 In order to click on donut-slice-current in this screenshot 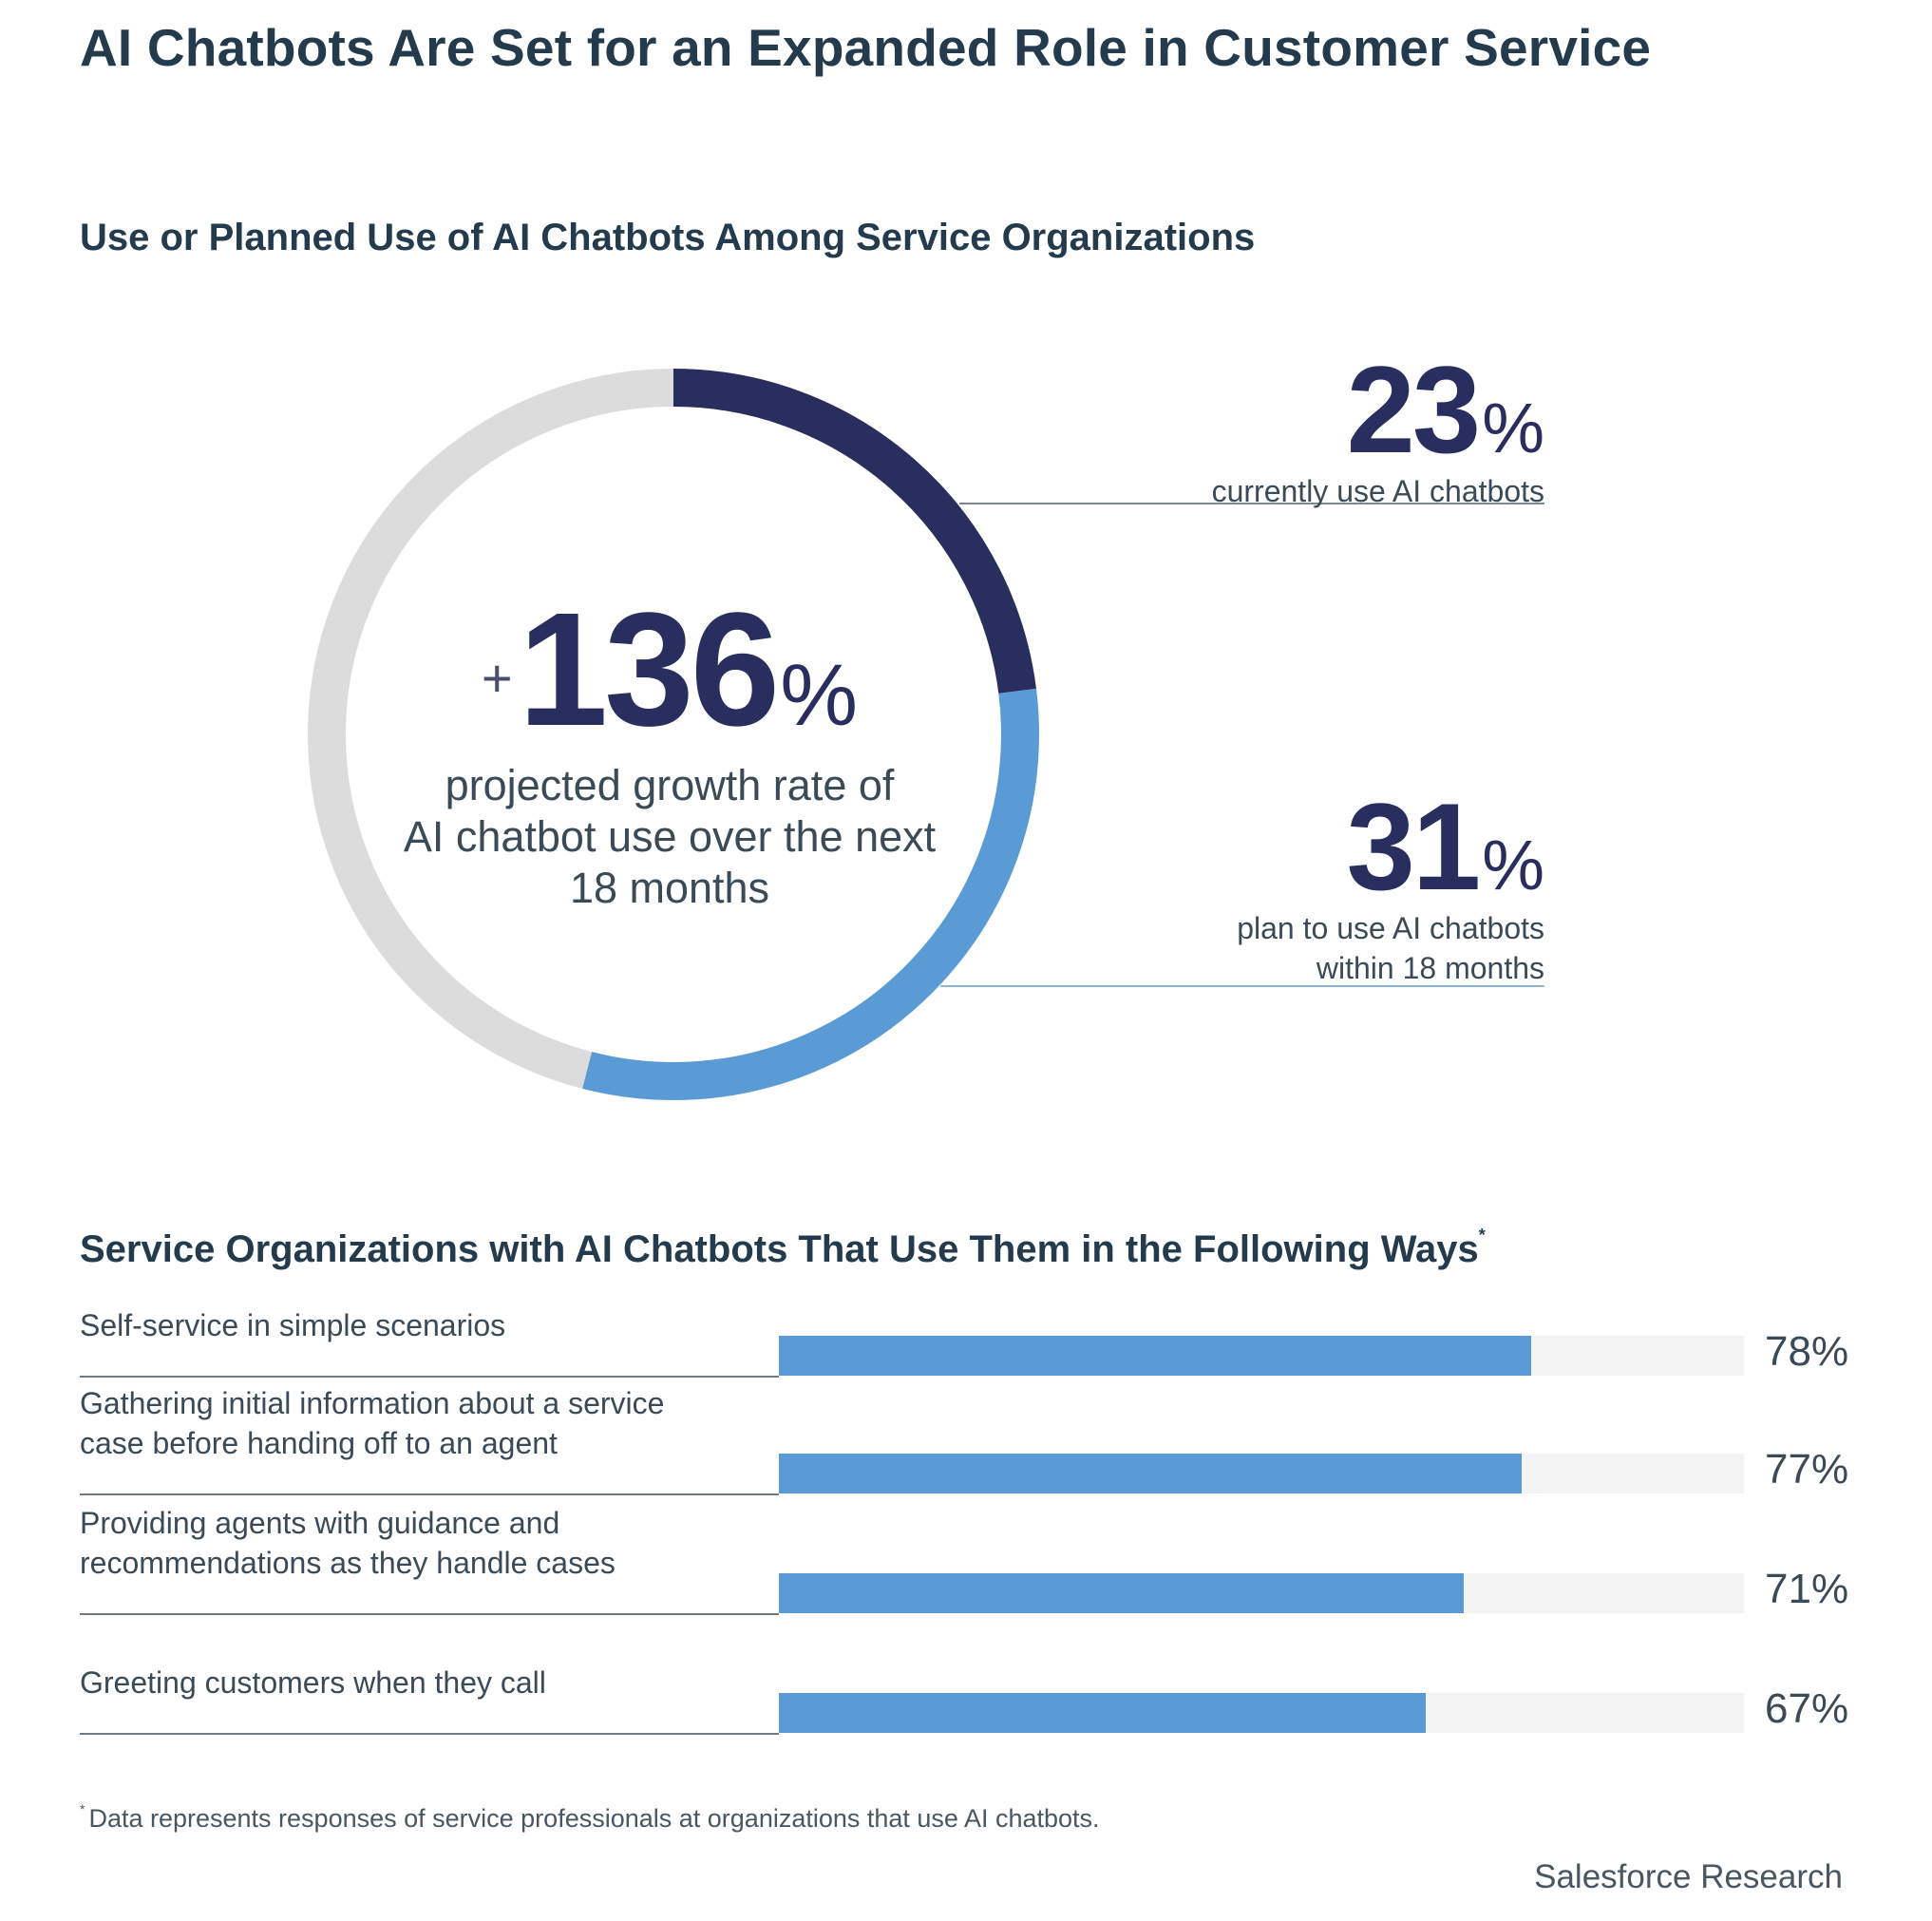, I will do `click(673, 734)`.